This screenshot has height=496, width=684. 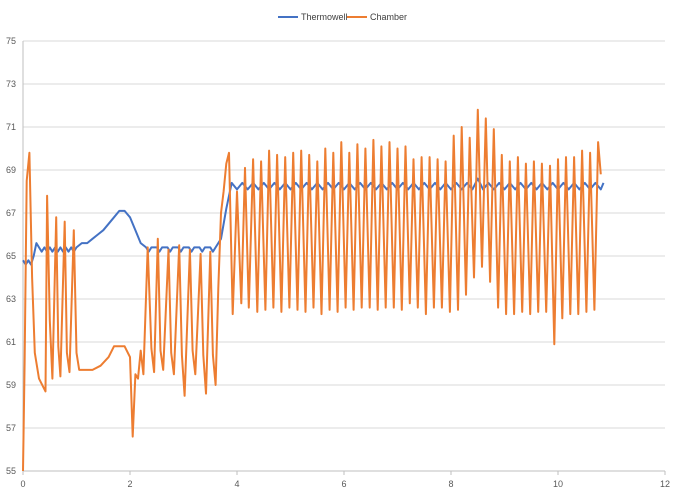 What do you see at coordinates (236, 484) in the screenshot?
I see `x-tick-label: 4` at bounding box center [236, 484].